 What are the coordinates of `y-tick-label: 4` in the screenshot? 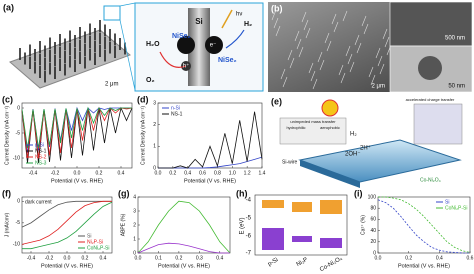 It's located at (134, 197).